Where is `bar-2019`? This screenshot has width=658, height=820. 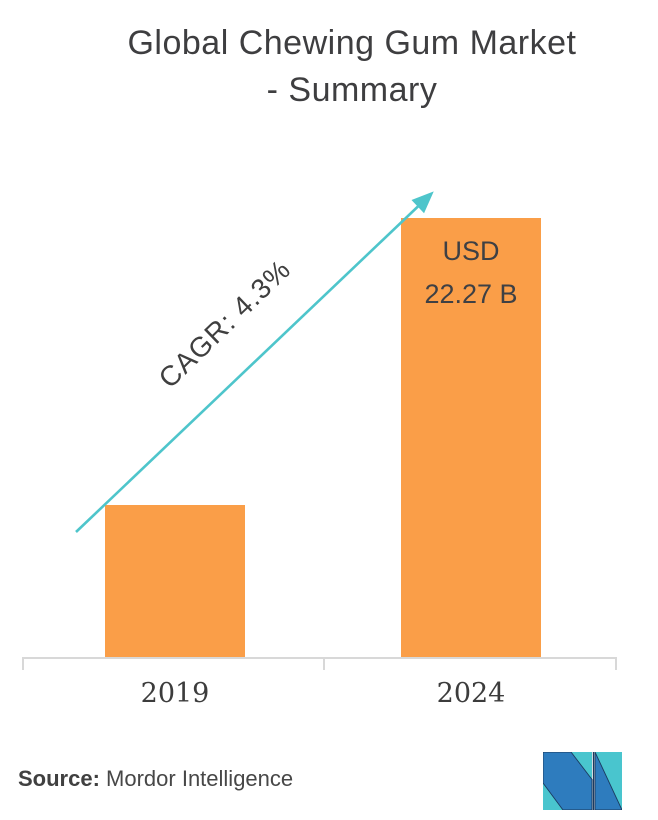
bar-2019 is located at coordinates (175, 581).